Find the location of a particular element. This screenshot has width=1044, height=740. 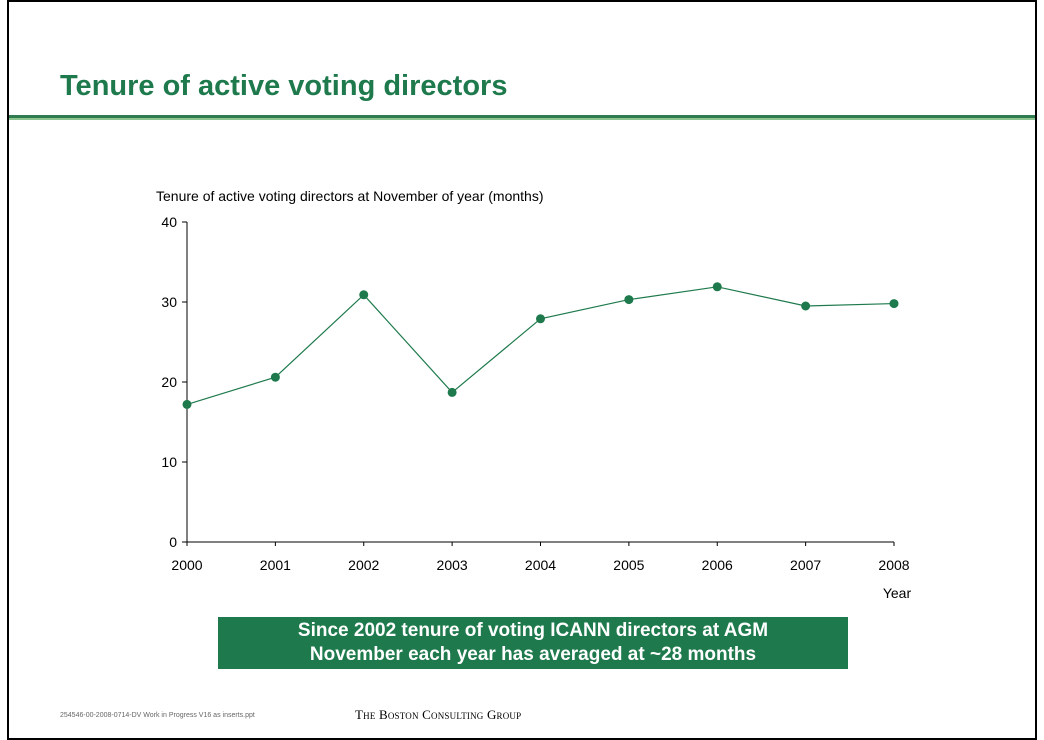

x-tick-label: 2003 is located at coordinates (452, 565).